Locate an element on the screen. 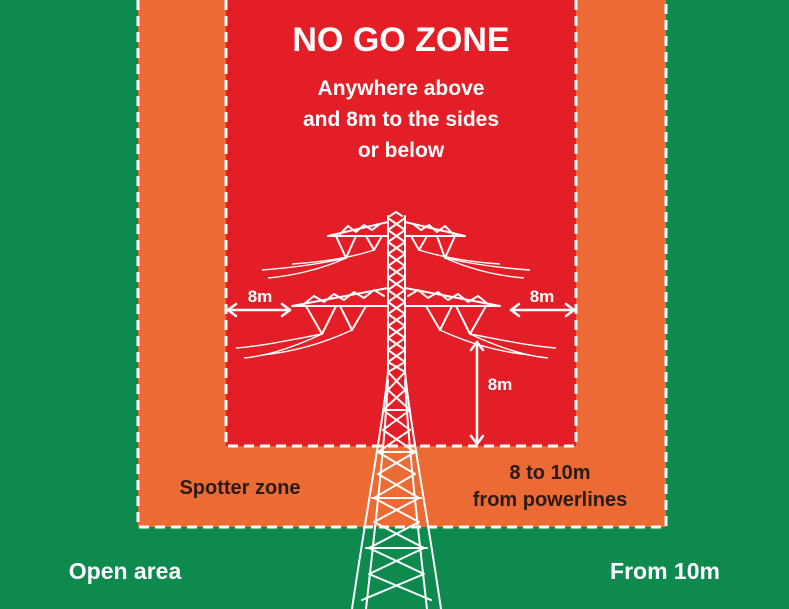 This screenshot has width=789, height=609. left-8m-arrow is located at coordinates (259, 310).